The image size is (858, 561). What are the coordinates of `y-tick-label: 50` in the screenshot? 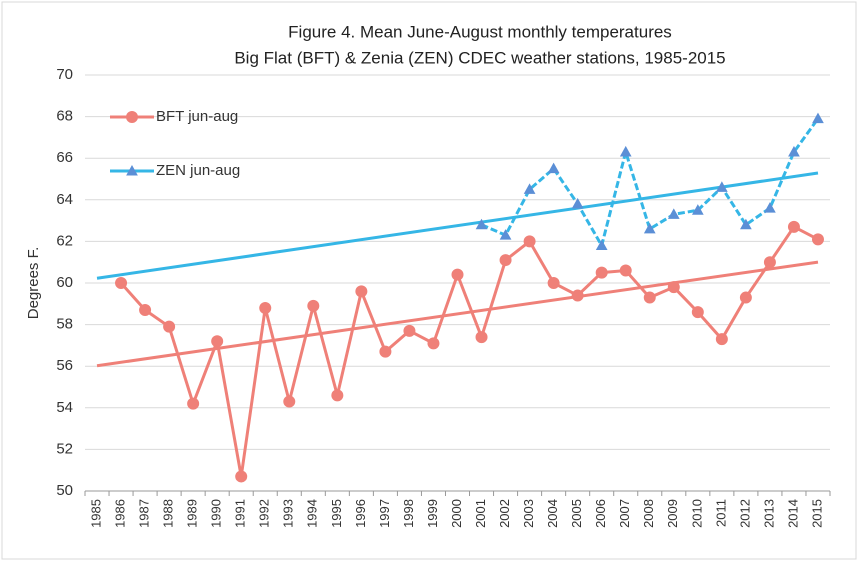 It's located at (64, 490).